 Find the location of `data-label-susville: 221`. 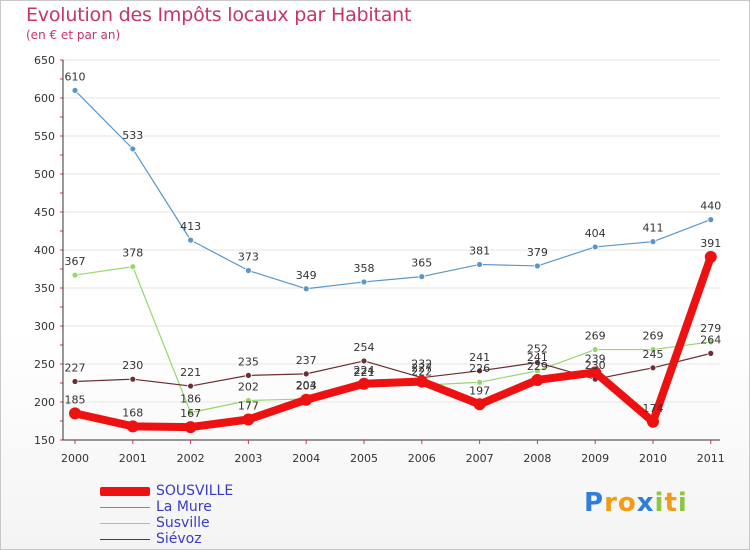

data-label-susville: 221 is located at coordinates (364, 372).